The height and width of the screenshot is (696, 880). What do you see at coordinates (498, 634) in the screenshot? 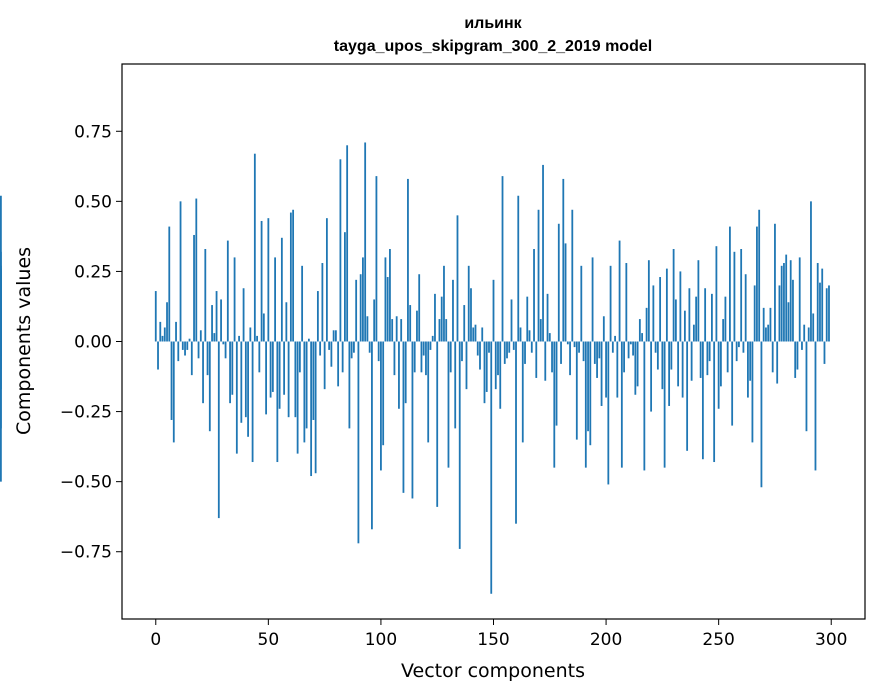
I see `x-axis-ticks: 0 50 100 150 200 250 300` at bounding box center [498, 634].